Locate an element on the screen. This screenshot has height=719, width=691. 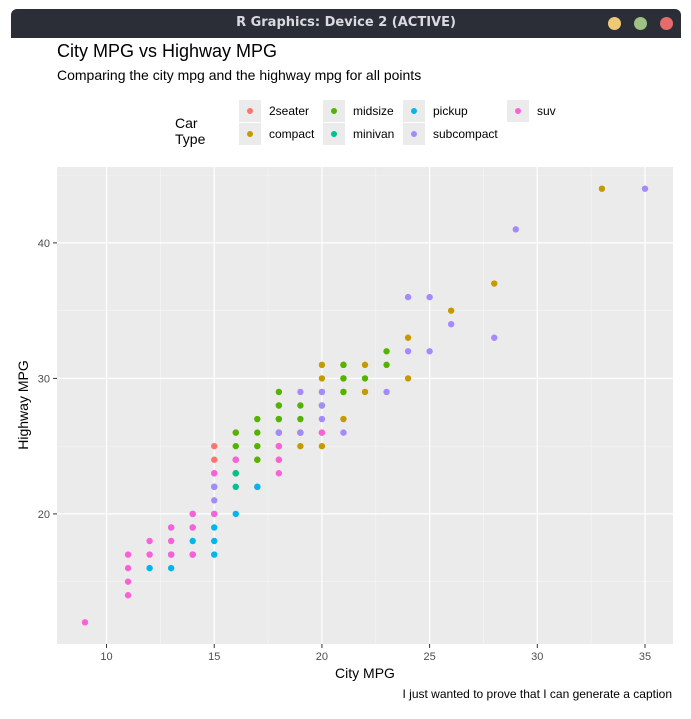
y-axis-label: Highway MPG is located at coordinates (23, 404).